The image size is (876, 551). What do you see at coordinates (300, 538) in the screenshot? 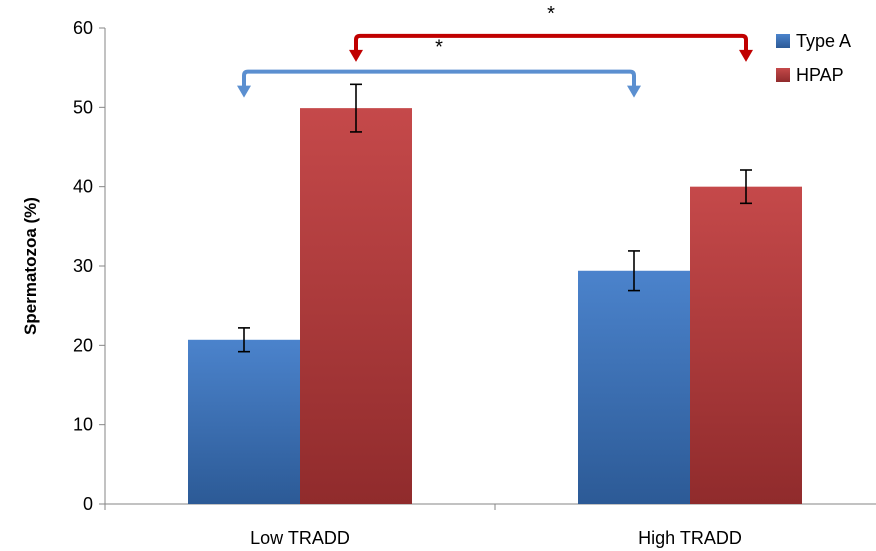
I see `x-category-label: Low TRADD` at bounding box center [300, 538].